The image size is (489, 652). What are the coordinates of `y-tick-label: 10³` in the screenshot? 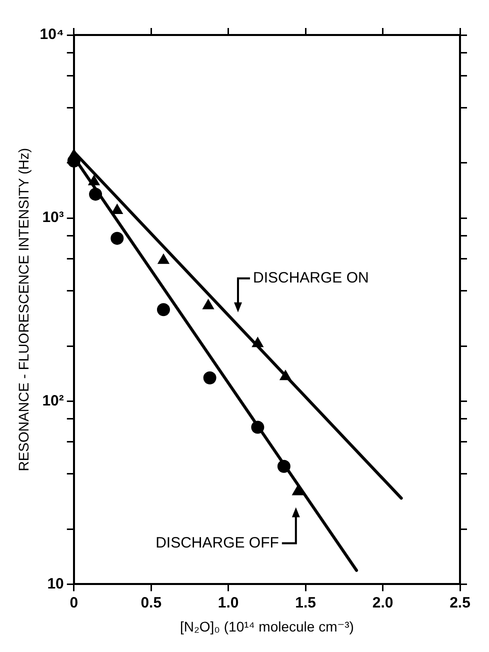 It's located at (53, 217).